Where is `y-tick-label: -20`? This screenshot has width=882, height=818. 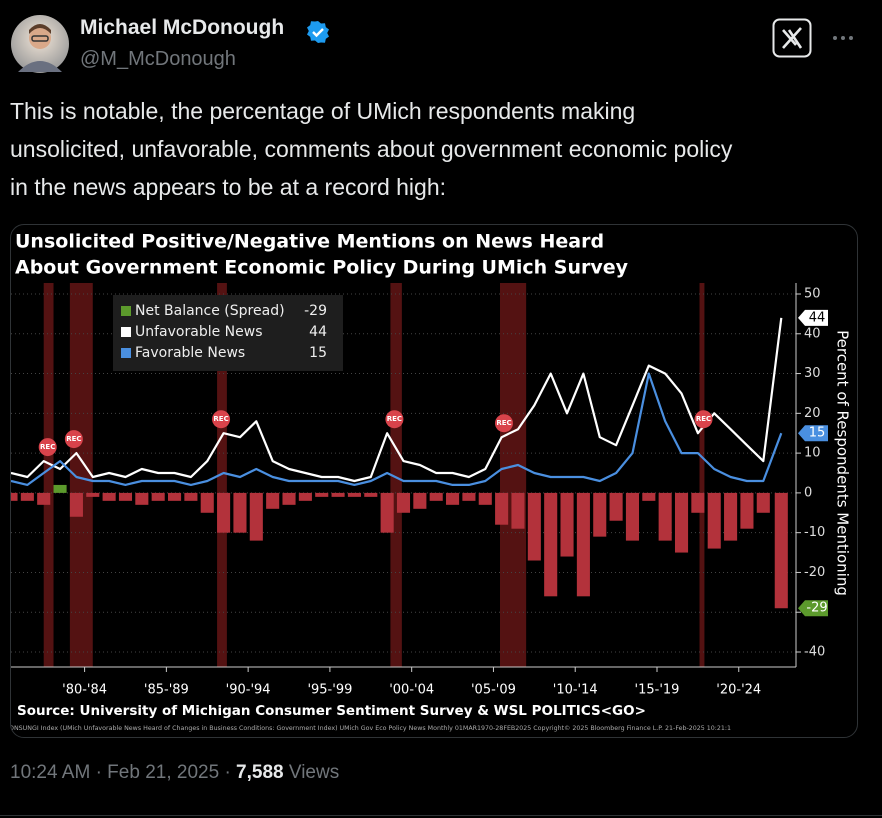
y-tick-label: -20 is located at coordinates (814, 572).